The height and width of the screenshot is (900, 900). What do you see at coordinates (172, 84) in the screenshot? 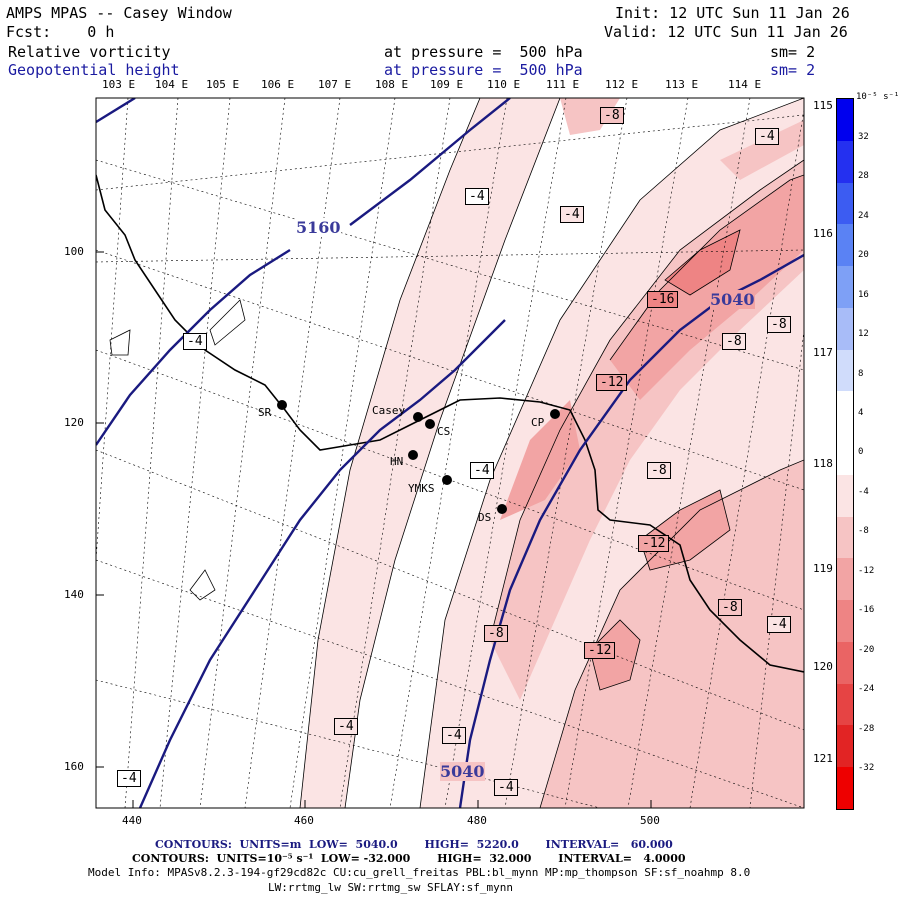
I see `lon-label: 104 E` at bounding box center [172, 84].